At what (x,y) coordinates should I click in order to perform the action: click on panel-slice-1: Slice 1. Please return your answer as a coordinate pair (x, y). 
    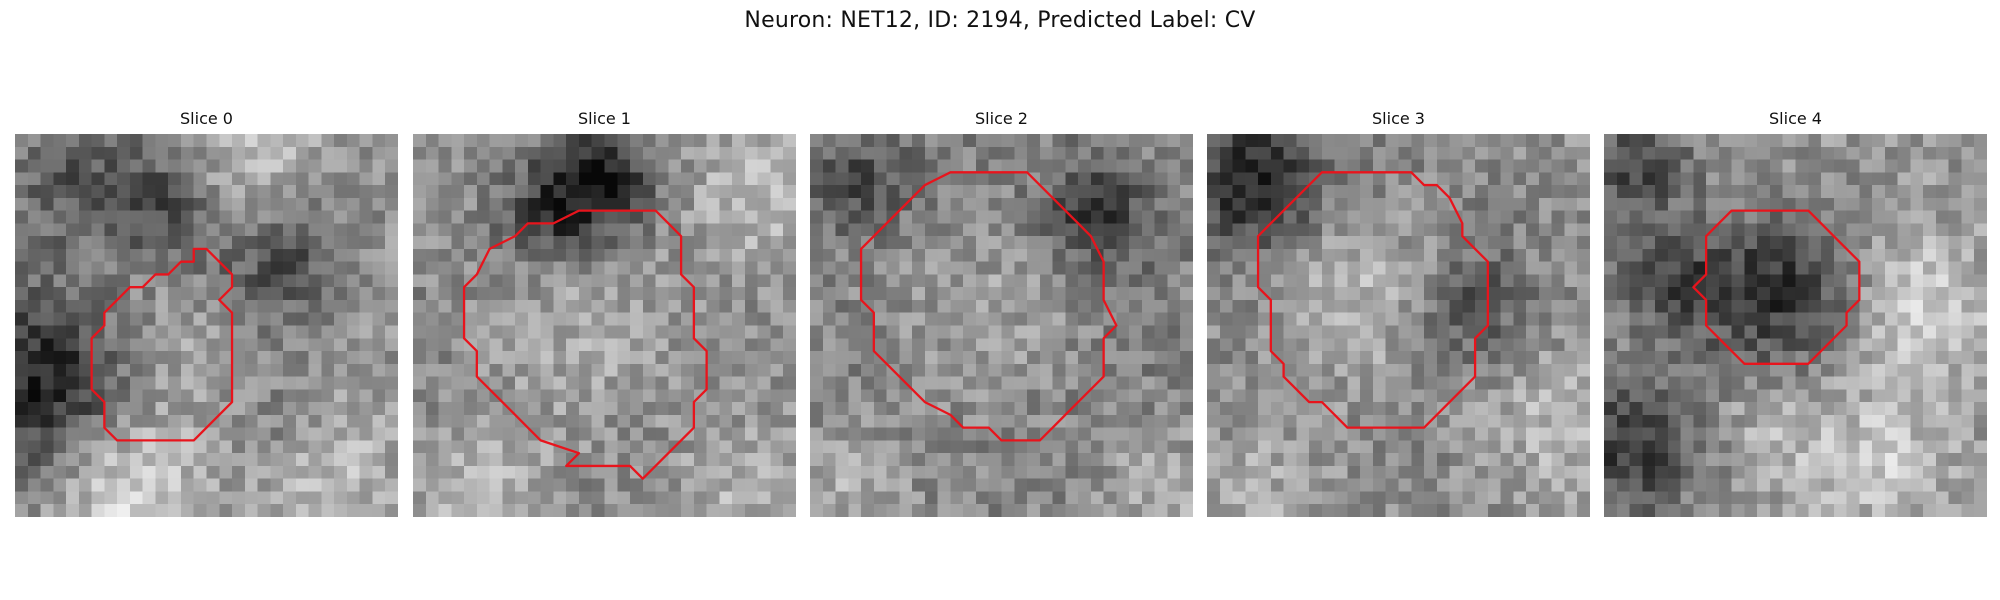
    Looking at the image, I should click on (604, 313).